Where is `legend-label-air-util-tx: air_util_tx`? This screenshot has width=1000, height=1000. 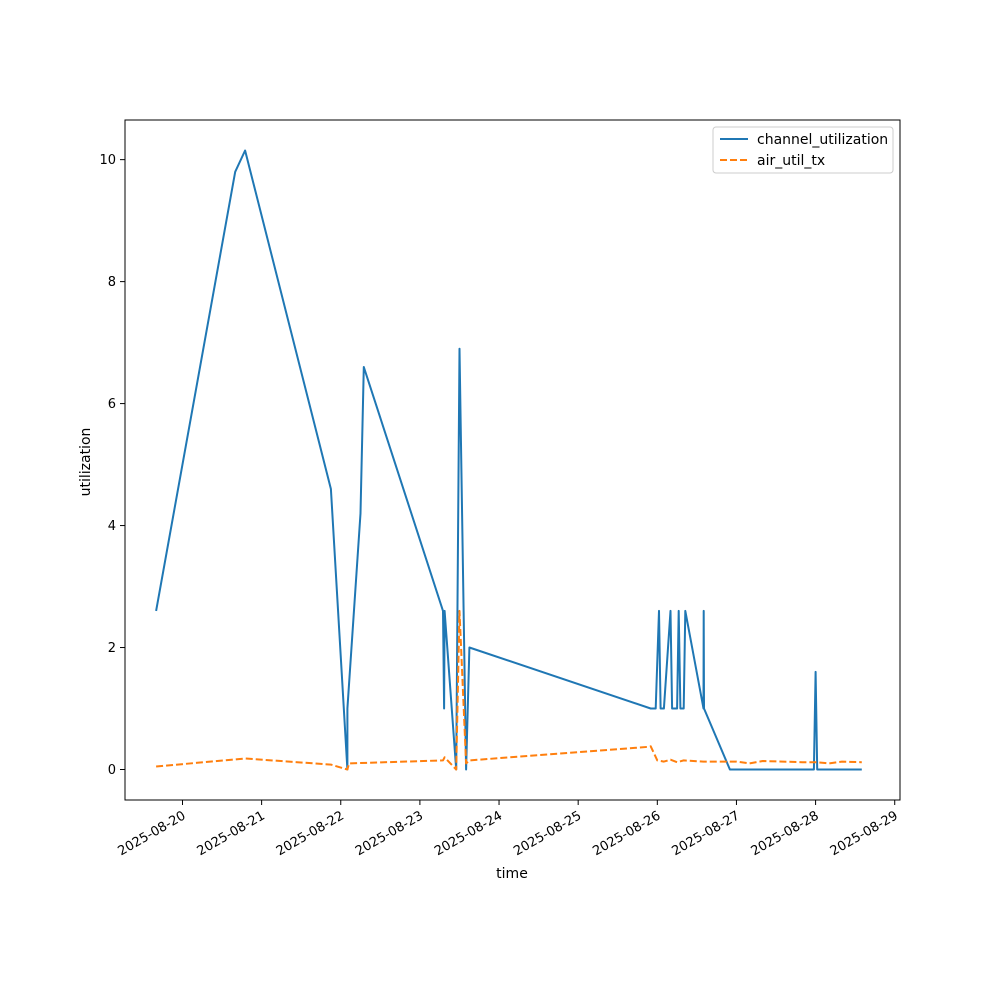 legend-label-air-util-tx: air_util_tx is located at coordinates (791, 161).